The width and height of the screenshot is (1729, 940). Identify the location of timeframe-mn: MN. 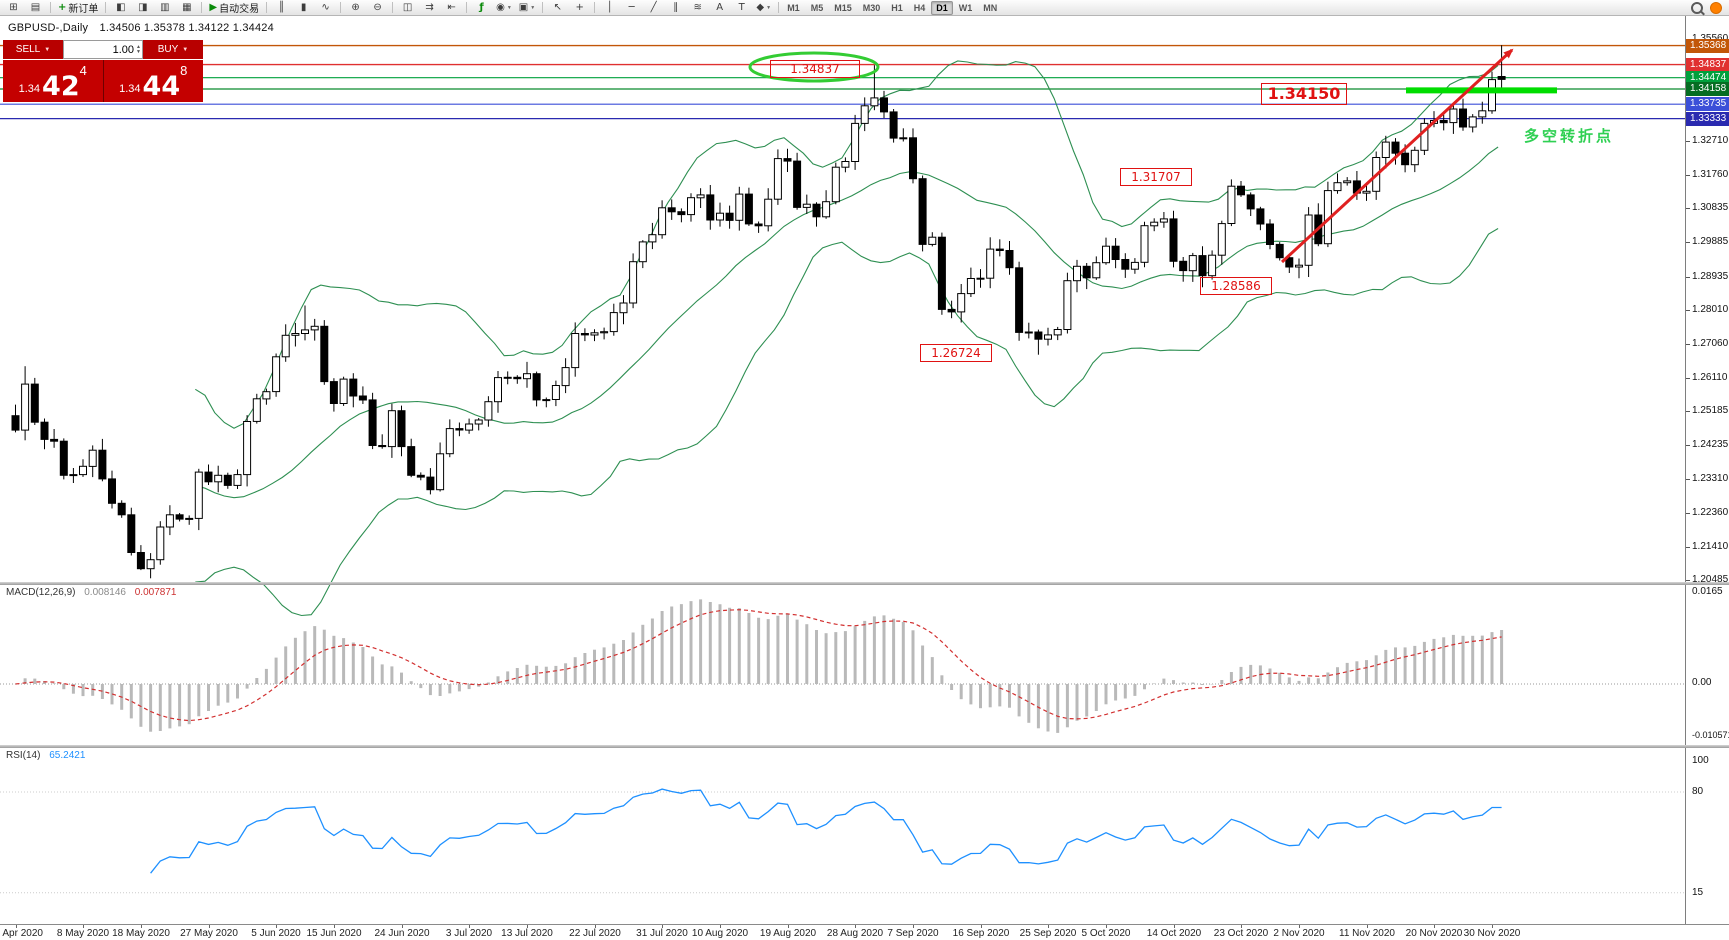
(990, 7).